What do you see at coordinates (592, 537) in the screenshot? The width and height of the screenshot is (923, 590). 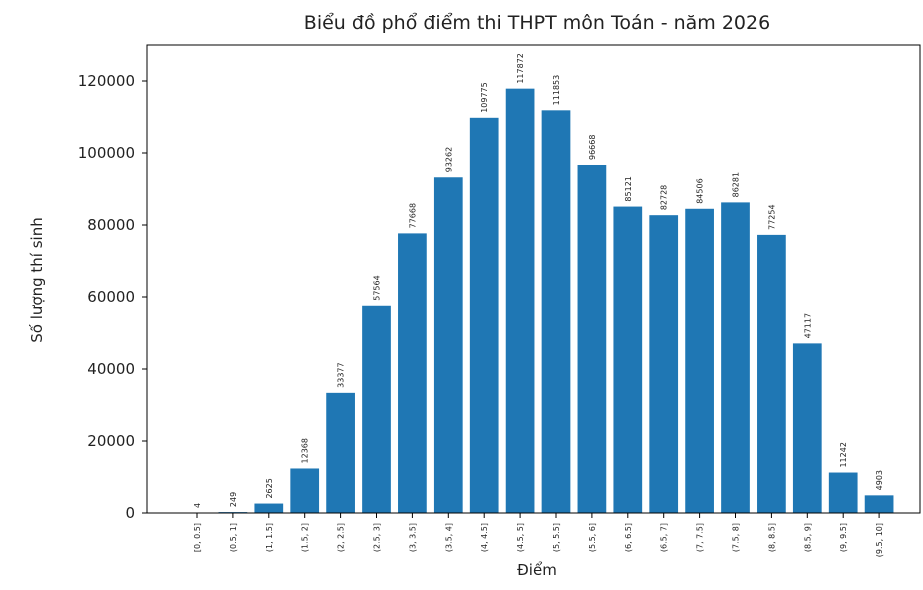 I see `x-tick-label: (5.5, 6]` at bounding box center [592, 537].